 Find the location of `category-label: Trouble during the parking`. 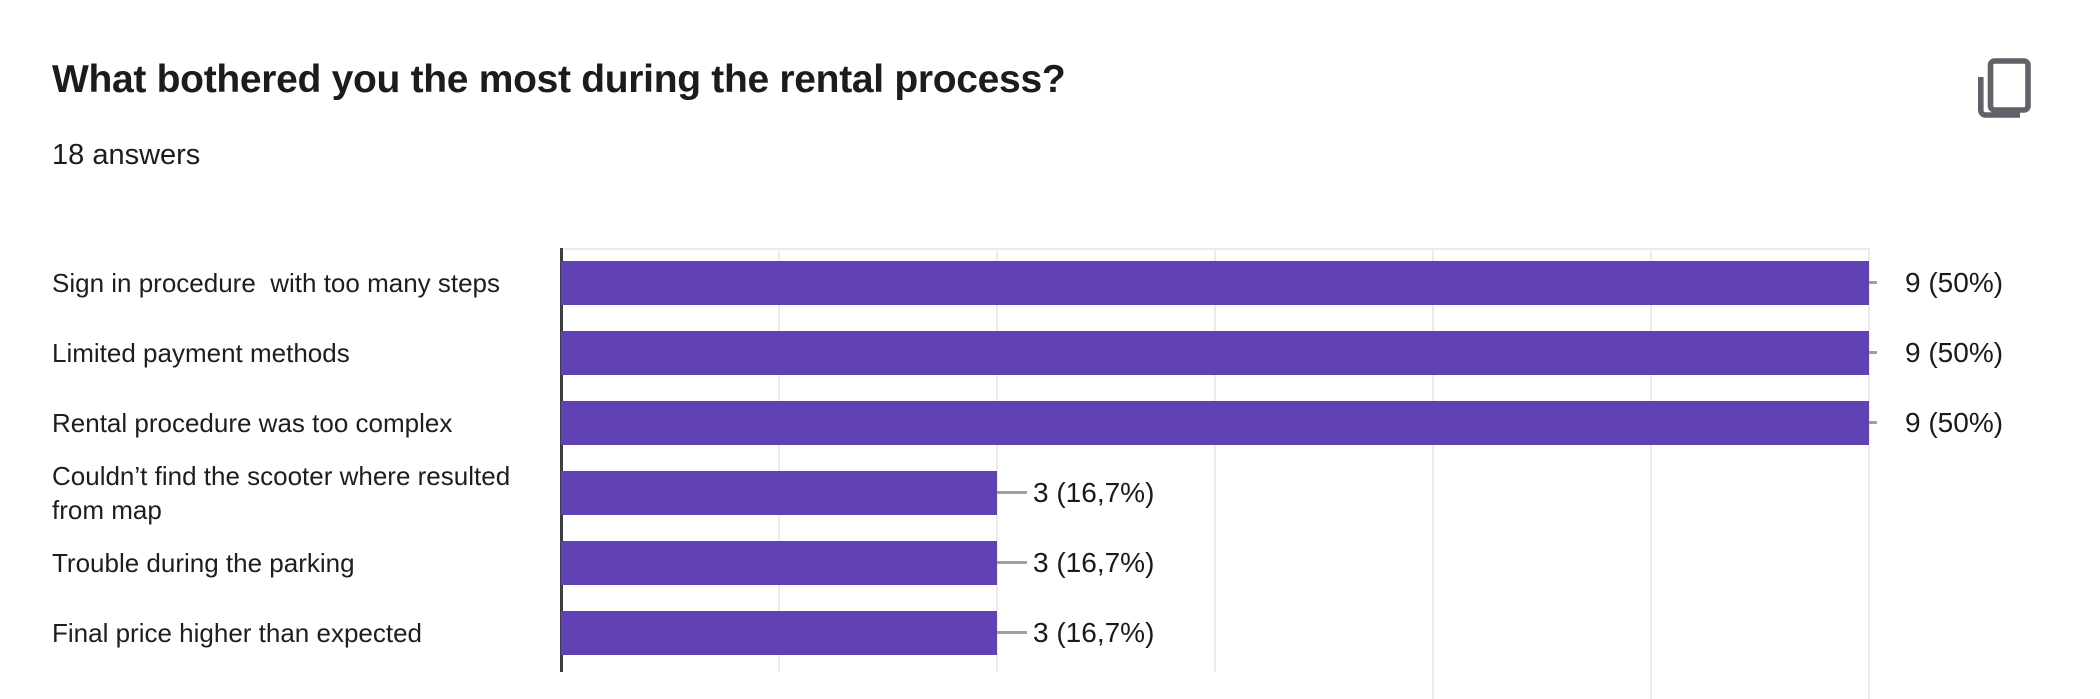

category-label: Trouble during the parking is located at coordinates (203, 563).